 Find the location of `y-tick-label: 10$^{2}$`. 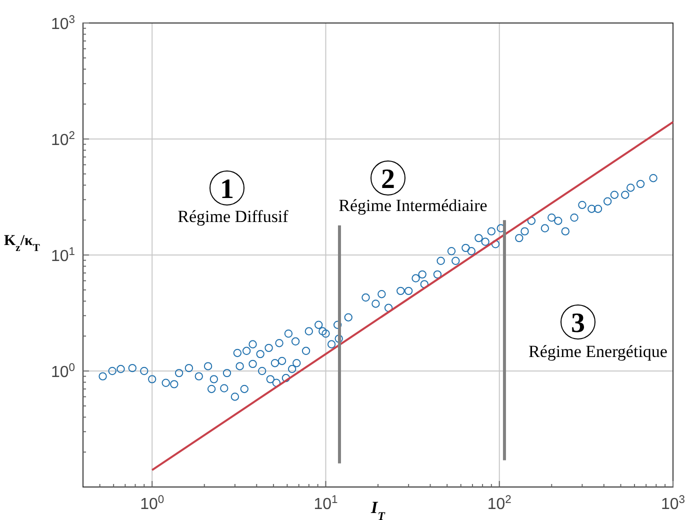

y-tick-label: 10$^{2}$ is located at coordinates (62, 139).